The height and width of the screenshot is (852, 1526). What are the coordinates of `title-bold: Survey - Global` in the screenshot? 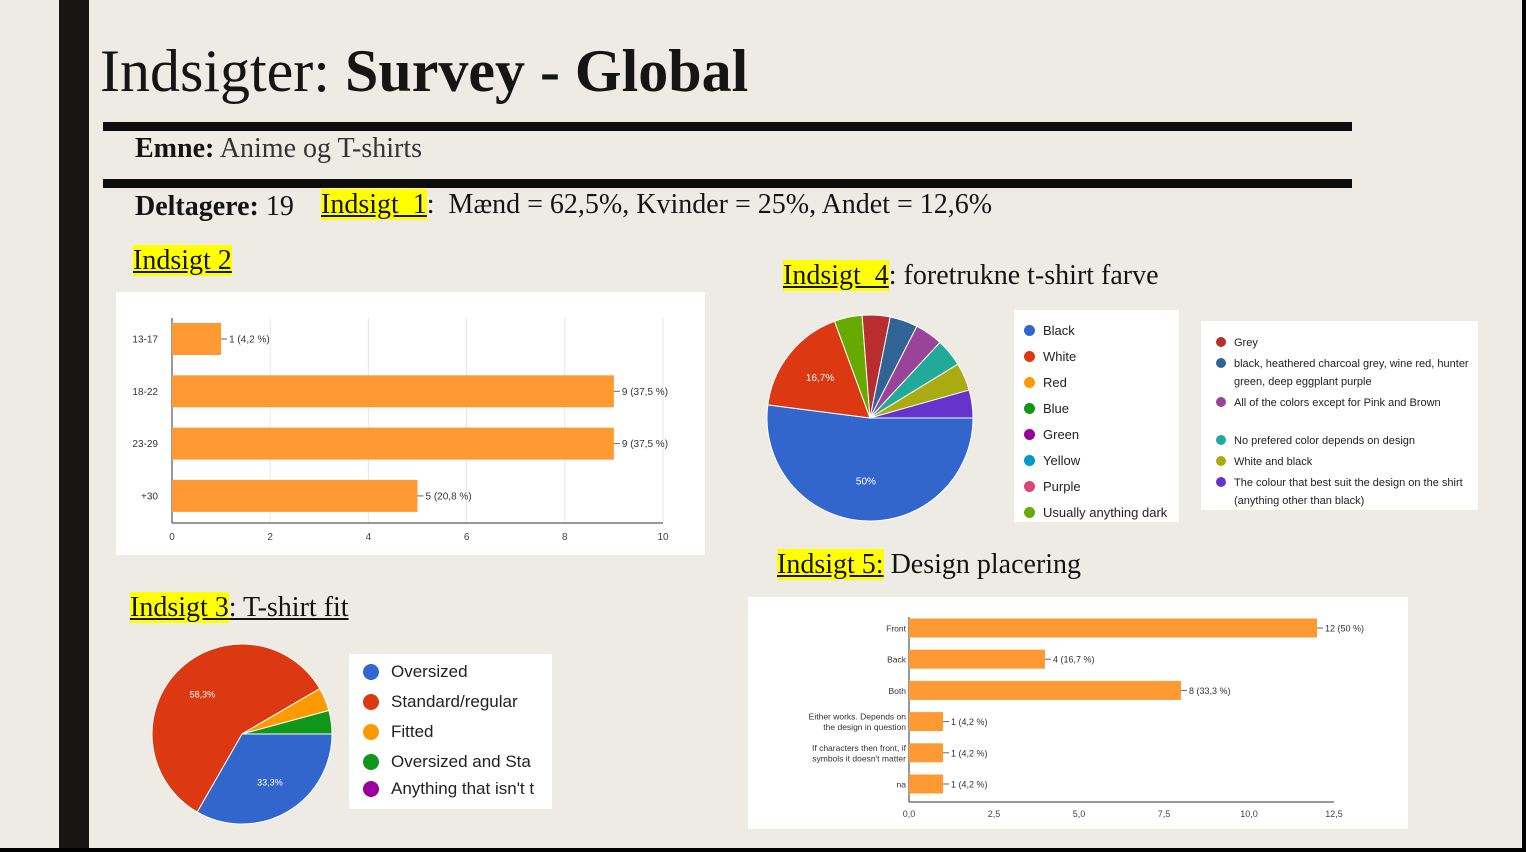 It's located at (546, 71).